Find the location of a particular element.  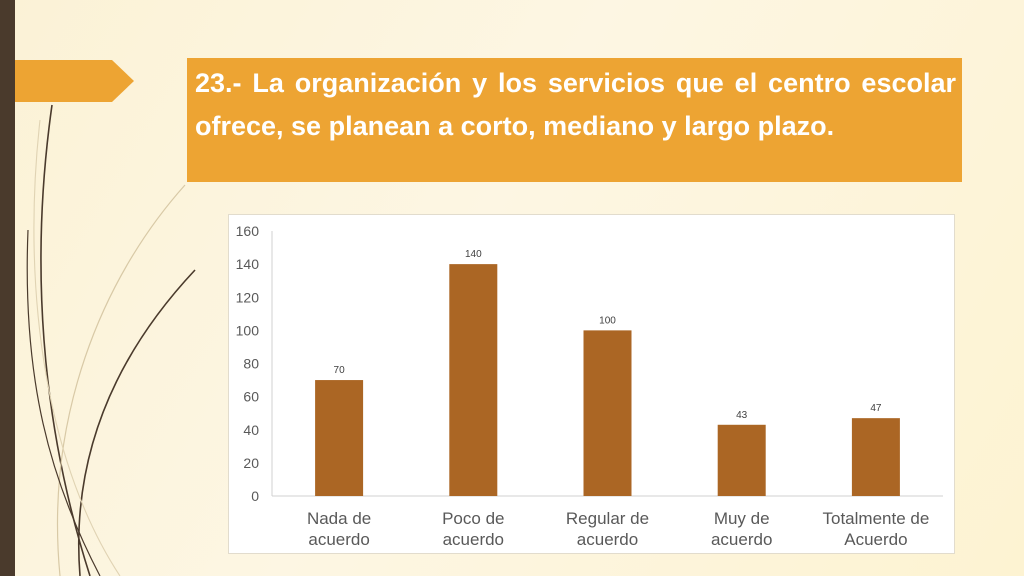

y-tick-label: 60 is located at coordinates (251, 397).